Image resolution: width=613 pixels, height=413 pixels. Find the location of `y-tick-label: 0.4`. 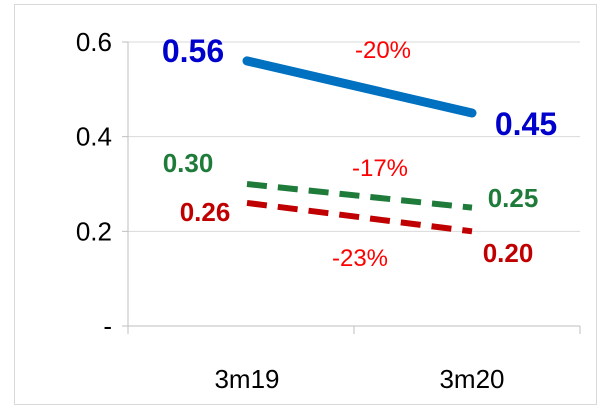

y-tick-label: 0.4 is located at coordinates (94, 137).